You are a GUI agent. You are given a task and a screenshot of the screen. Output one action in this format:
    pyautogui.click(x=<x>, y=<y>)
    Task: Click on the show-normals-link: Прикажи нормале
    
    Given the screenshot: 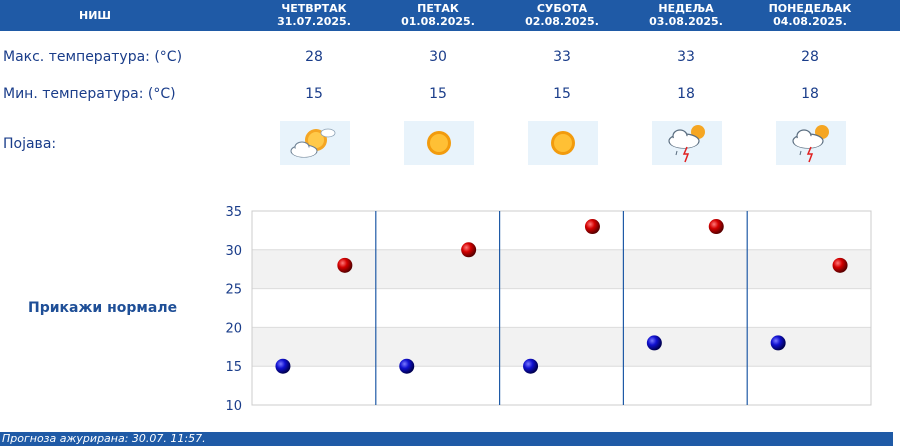 What is the action you would take?
    pyautogui.click(x=103, y=308)
    